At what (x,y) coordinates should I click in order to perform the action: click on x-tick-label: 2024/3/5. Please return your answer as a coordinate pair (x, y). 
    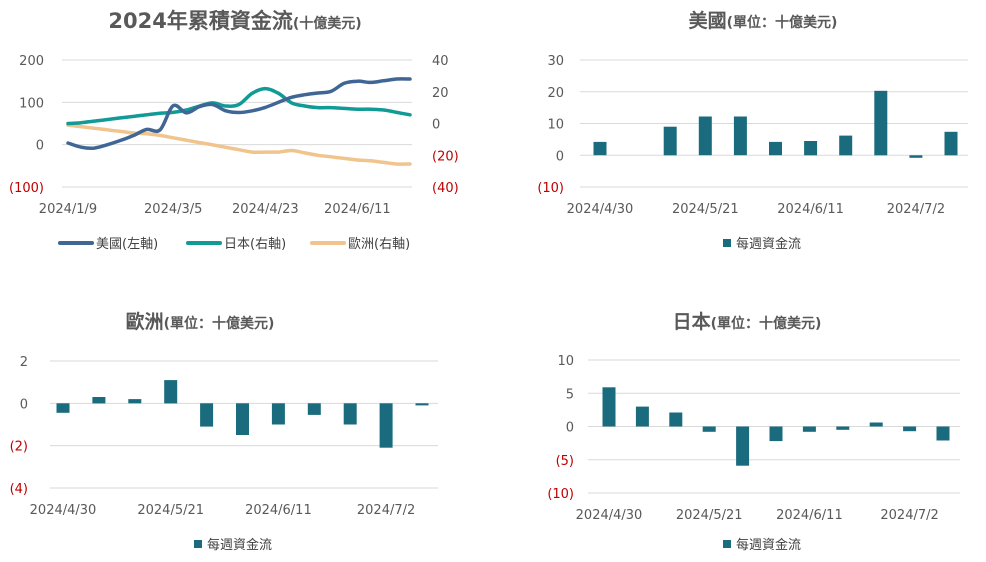
    Looking at the image, I should click on (173, 209).